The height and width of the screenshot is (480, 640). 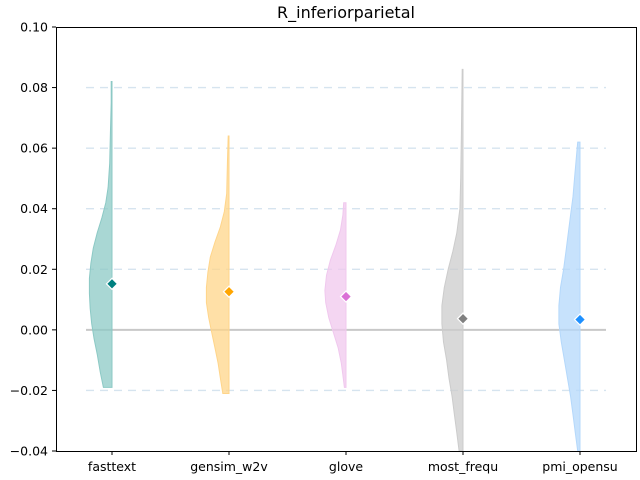 I want to click on violin-glove, so click(x=335, y=295).